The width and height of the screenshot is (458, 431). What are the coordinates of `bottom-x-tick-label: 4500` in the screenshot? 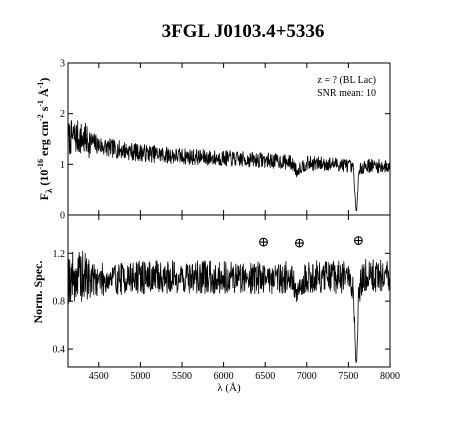 It's located at (99, 376).